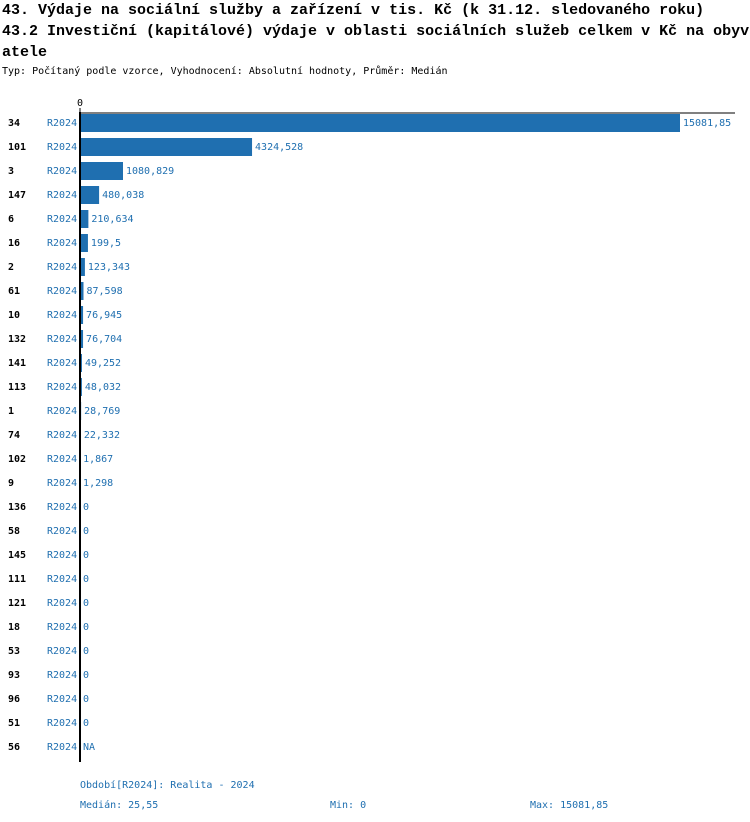 This screenshot has height=822, width=750. I want to click on category-label: 58, so click(14, 531).